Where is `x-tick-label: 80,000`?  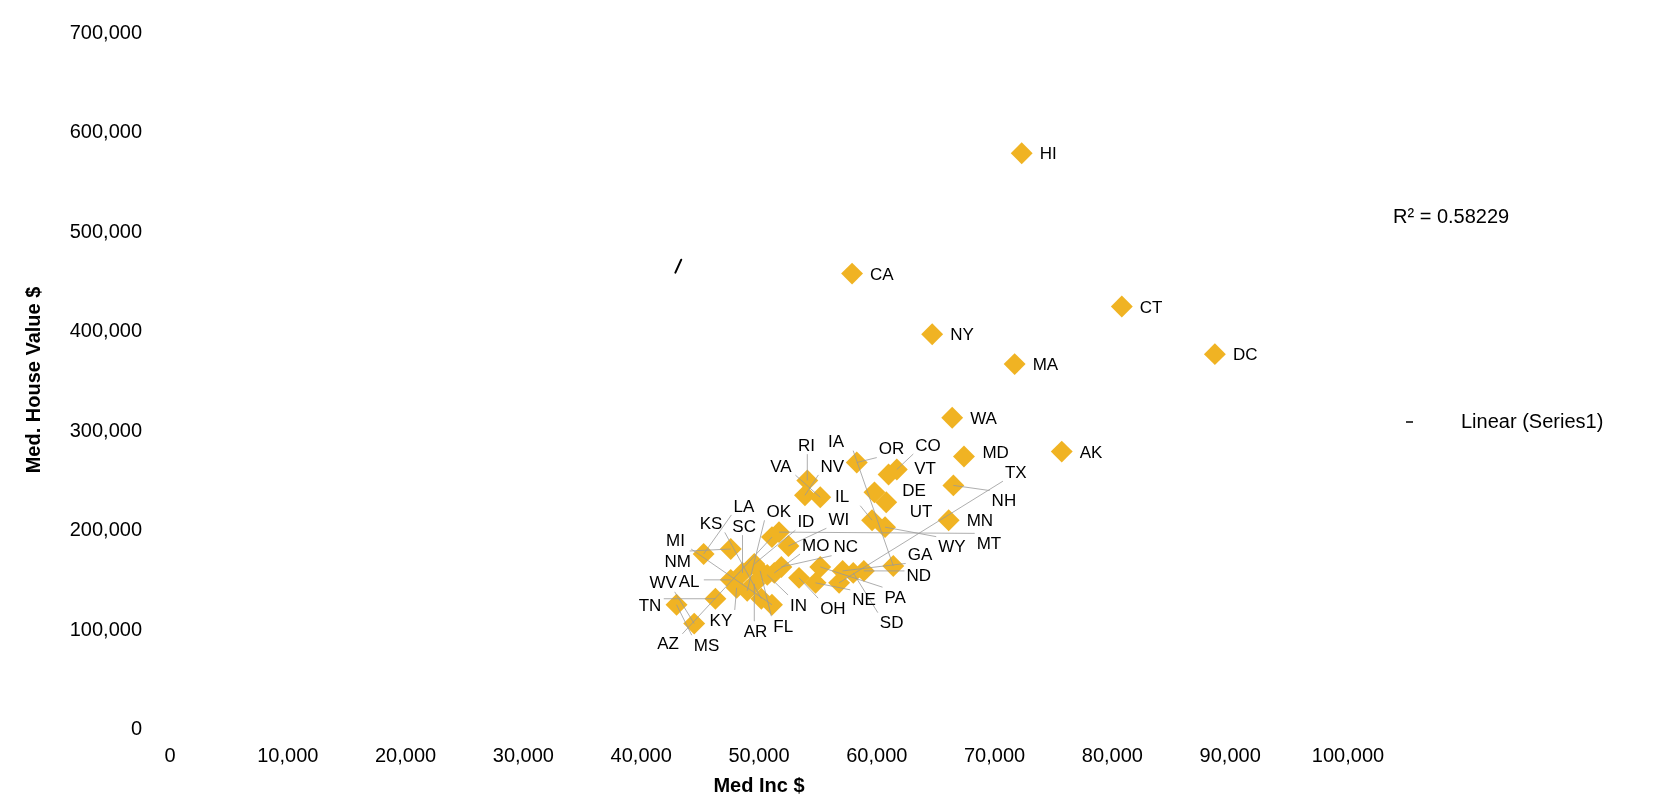
x-tick-label: 80,000 is located at coordinates (1112, 755).